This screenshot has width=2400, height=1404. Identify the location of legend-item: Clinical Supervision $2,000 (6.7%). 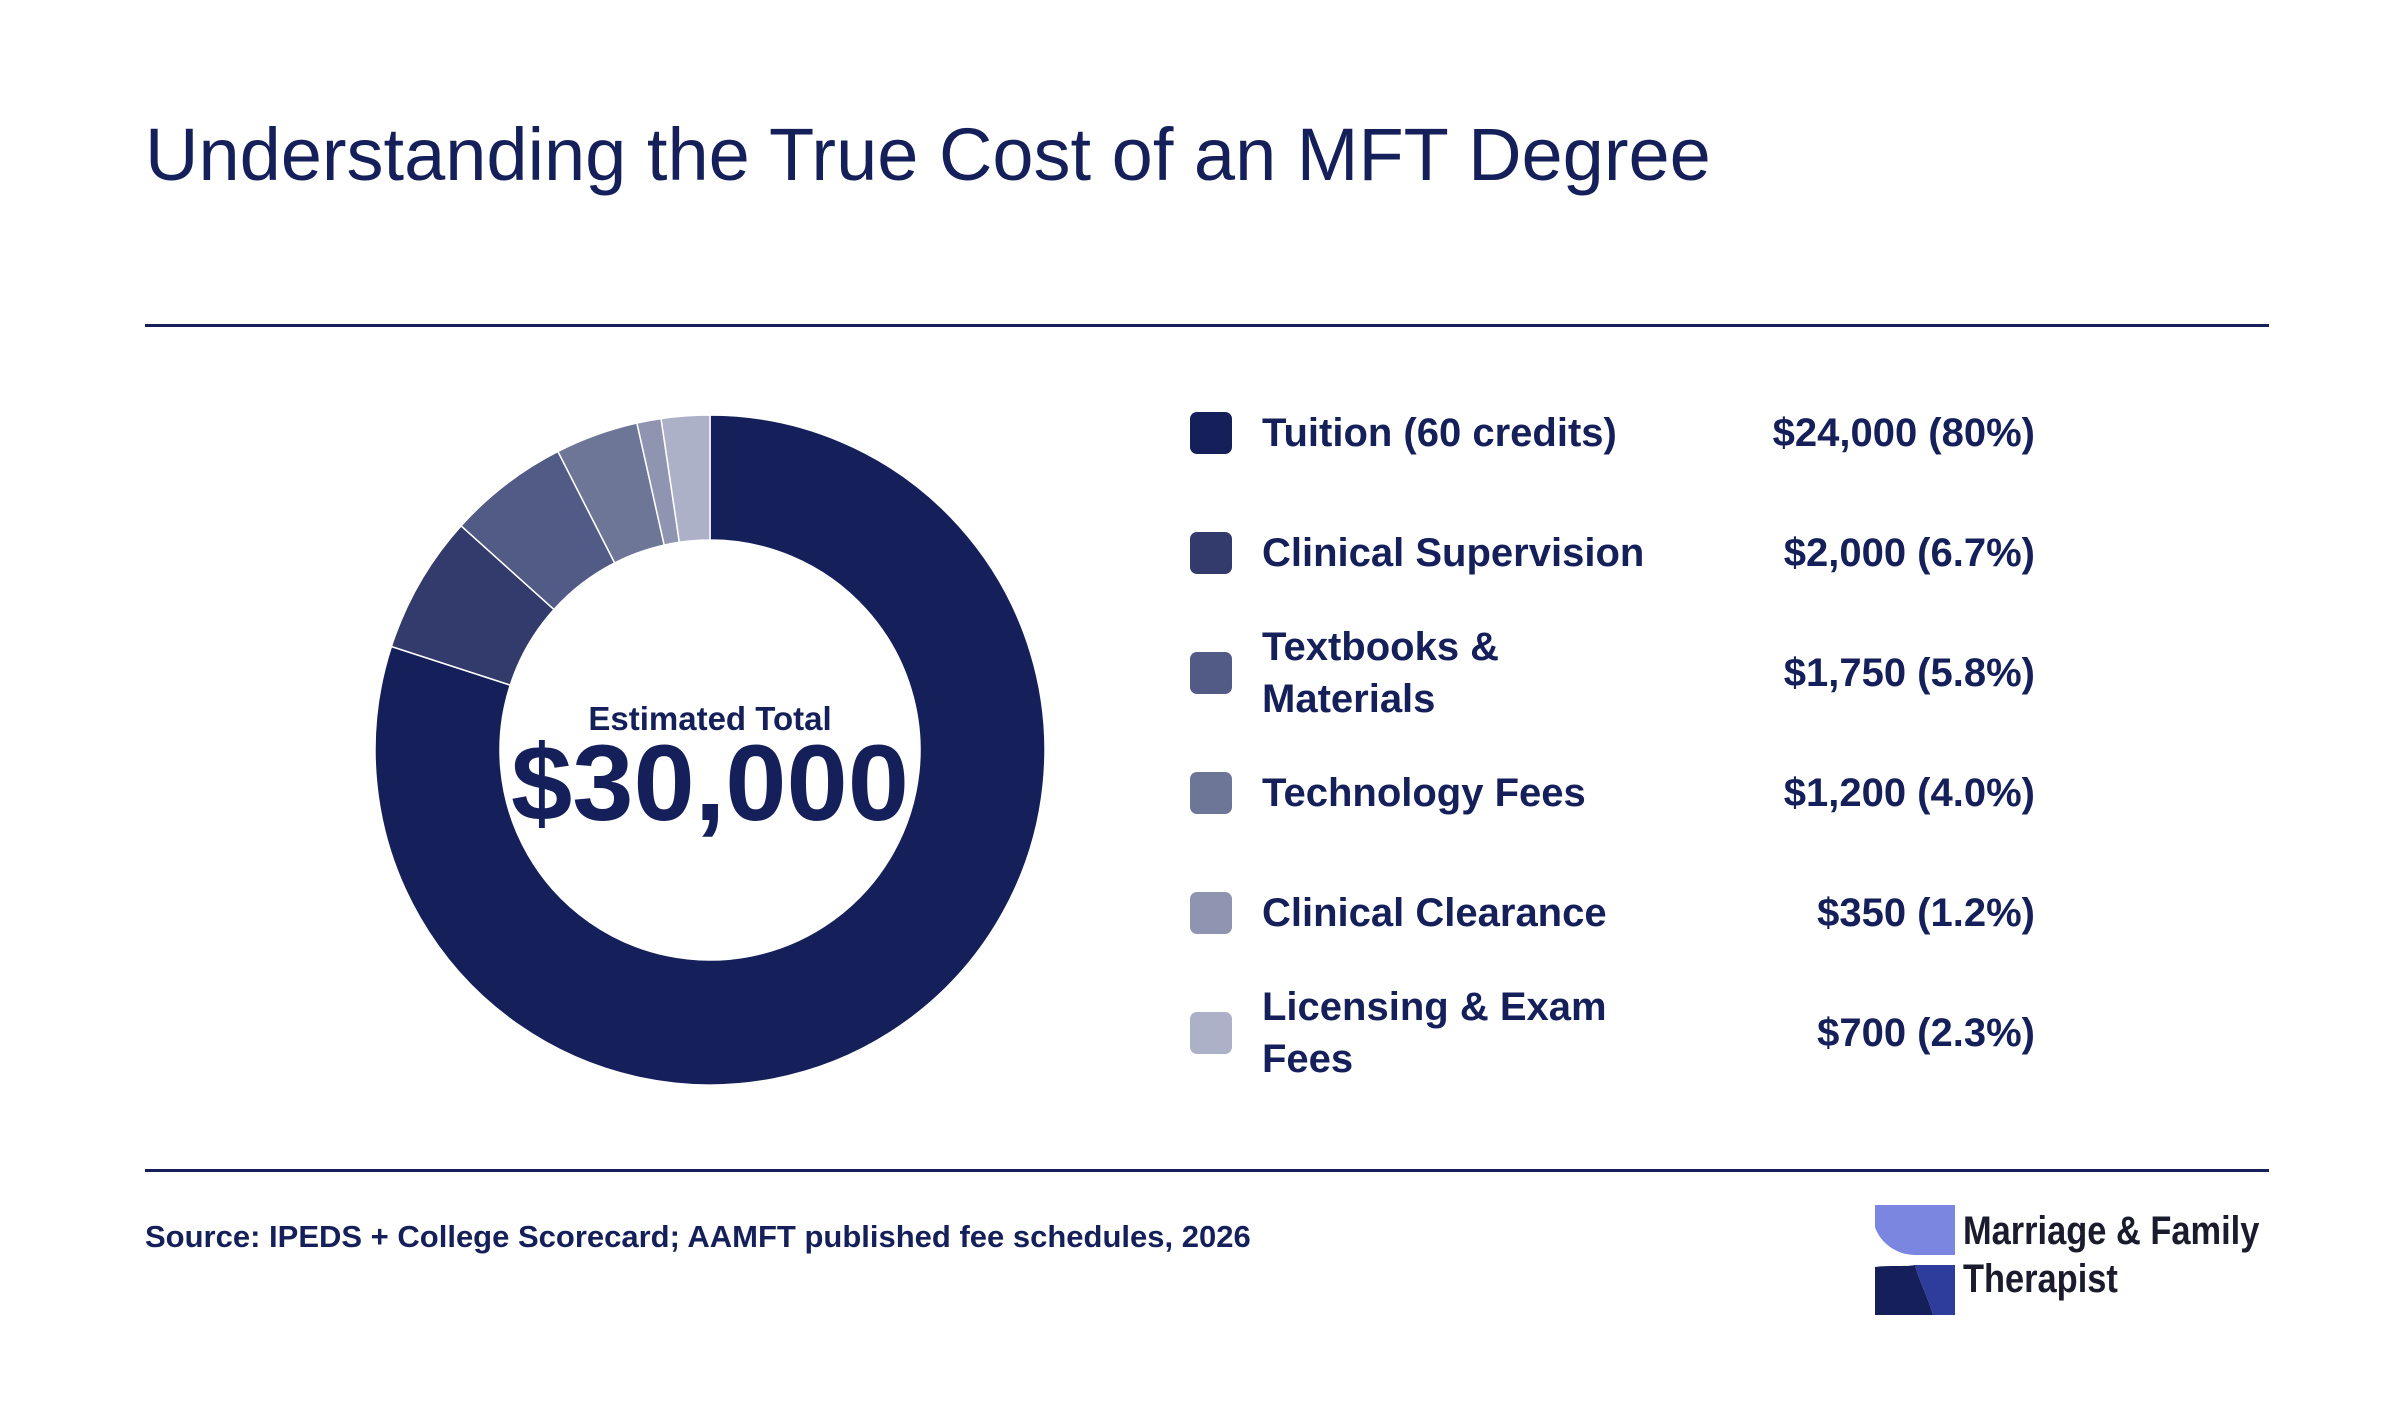
(1620, 550).